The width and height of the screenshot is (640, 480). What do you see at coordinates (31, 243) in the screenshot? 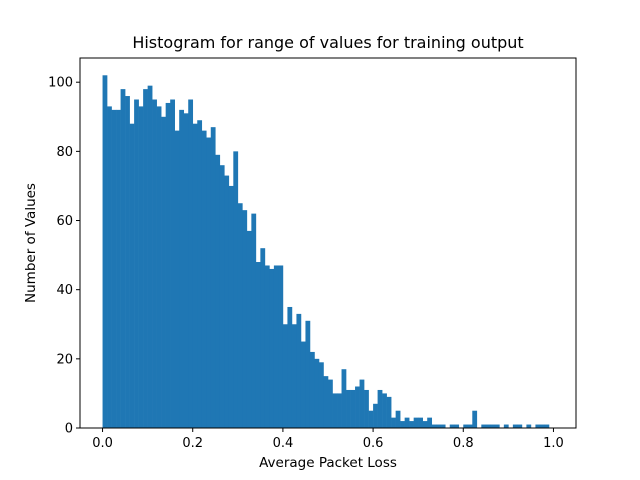
I see `y-axis-label: Number of Values` at bounding box center [31, 243].